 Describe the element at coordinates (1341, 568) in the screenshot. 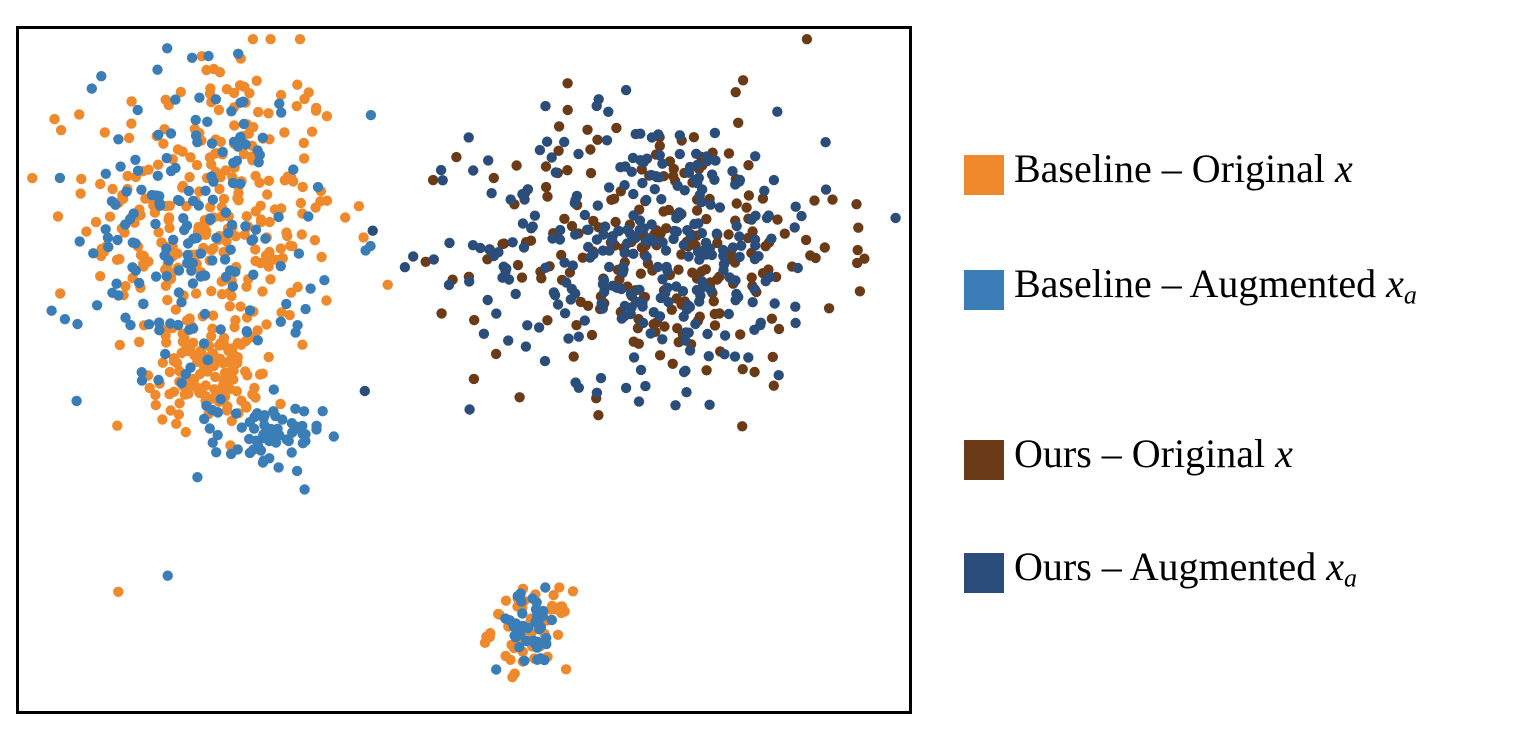

I see `legend-math-ours-augmented: xa` at that location.